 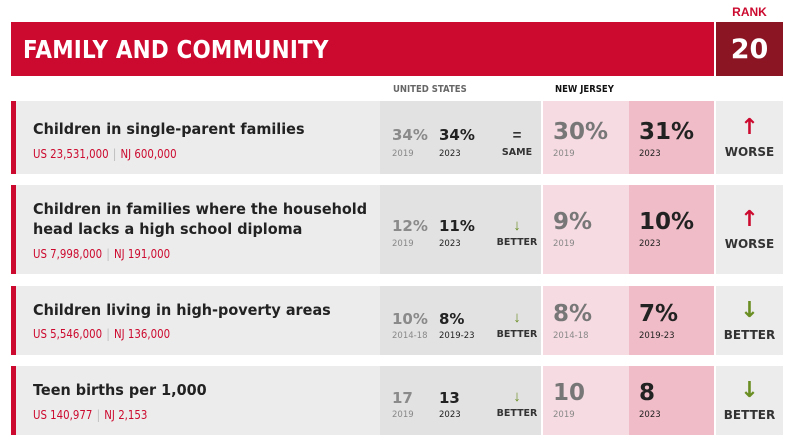 I want to click on rank-value: 20, so click(x=749, y=49).